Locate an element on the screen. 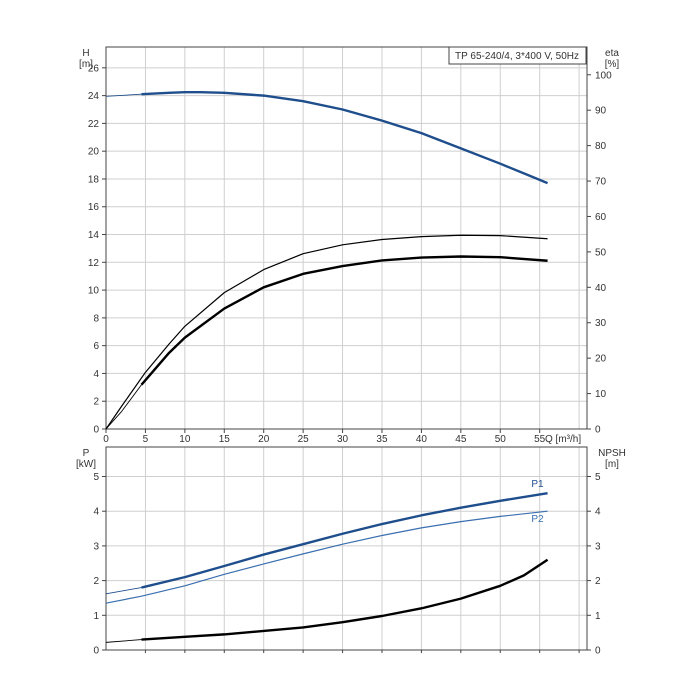 The height and width of the screenshot is (700, 700). p2-curve is located at coordinates (326, 557).